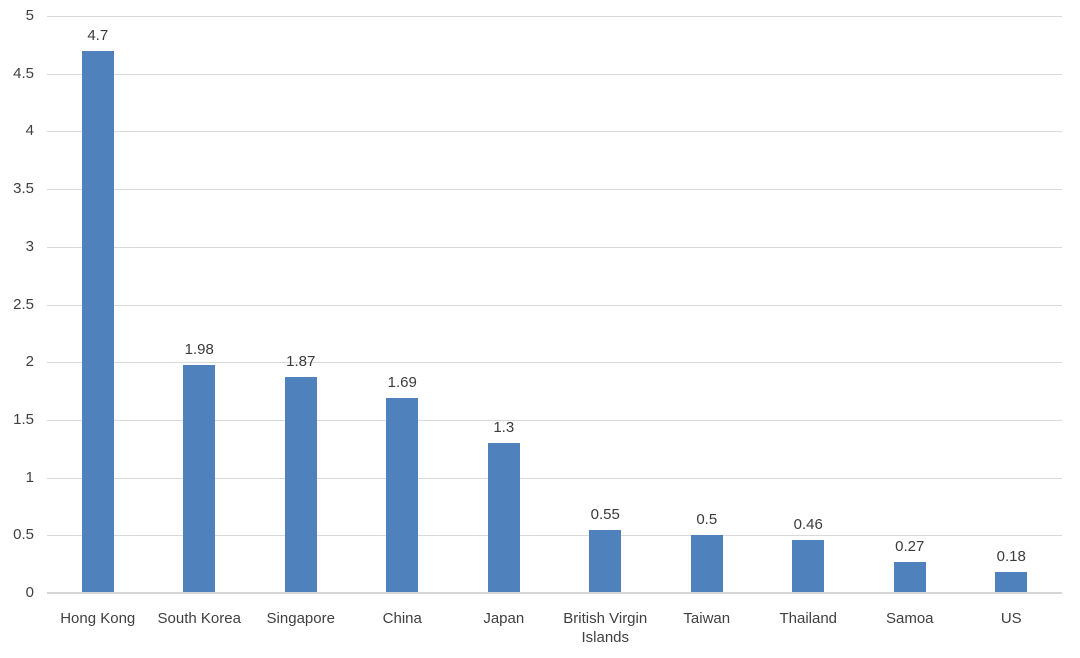 Image resolution: width=1080 pixels, height=658 pixels. I want to click on x-axis-category-label: China, so click(402, 618).